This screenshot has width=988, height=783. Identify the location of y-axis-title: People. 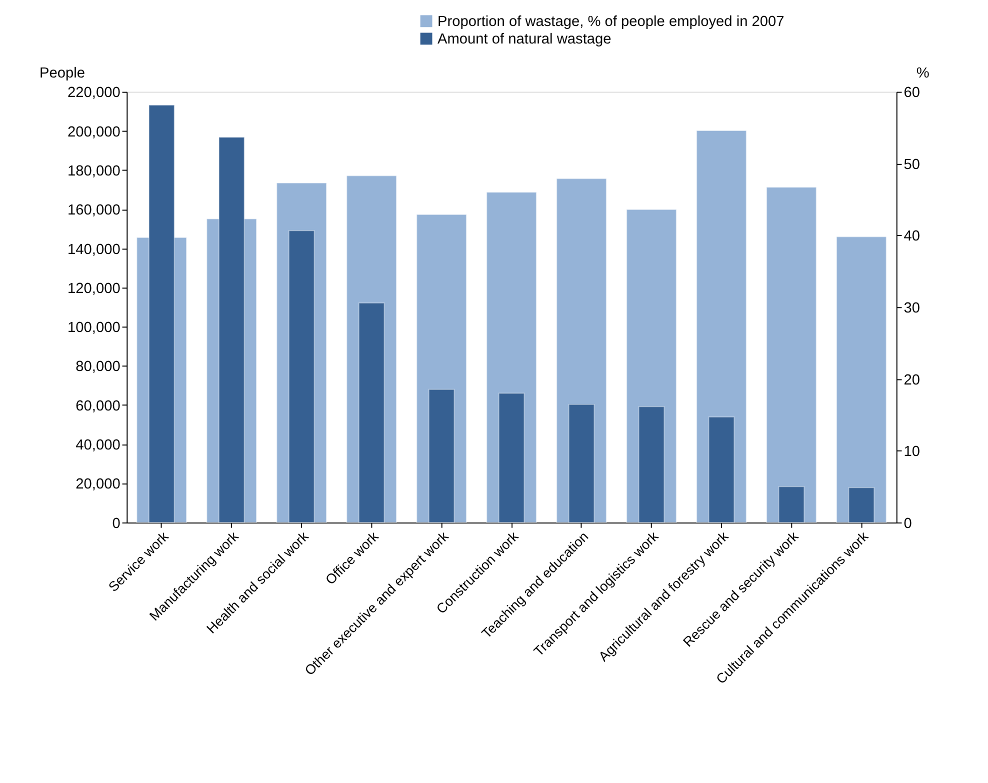
(62, 74).